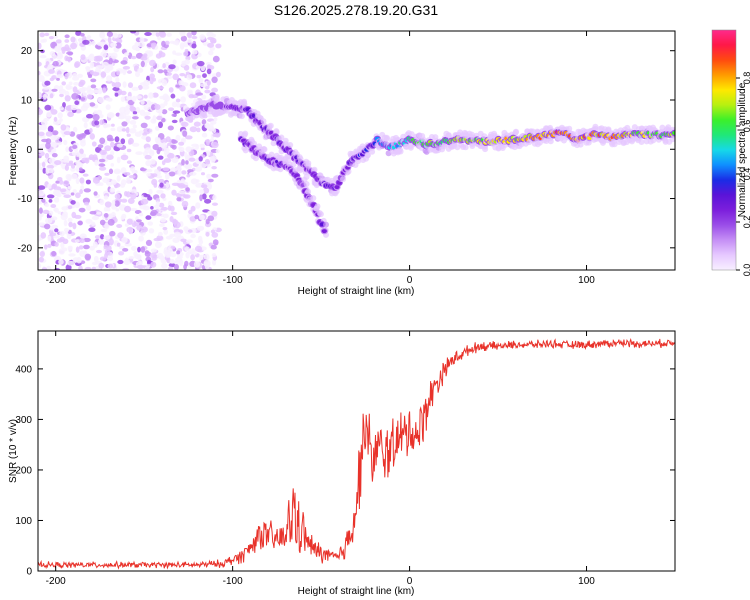 This screenshot has height=600, width=750. What do you see at coordinates (746, 222) in the screenshot?
I see `colorbar-tick-label: 0.2` at bounding box center [746, 222].